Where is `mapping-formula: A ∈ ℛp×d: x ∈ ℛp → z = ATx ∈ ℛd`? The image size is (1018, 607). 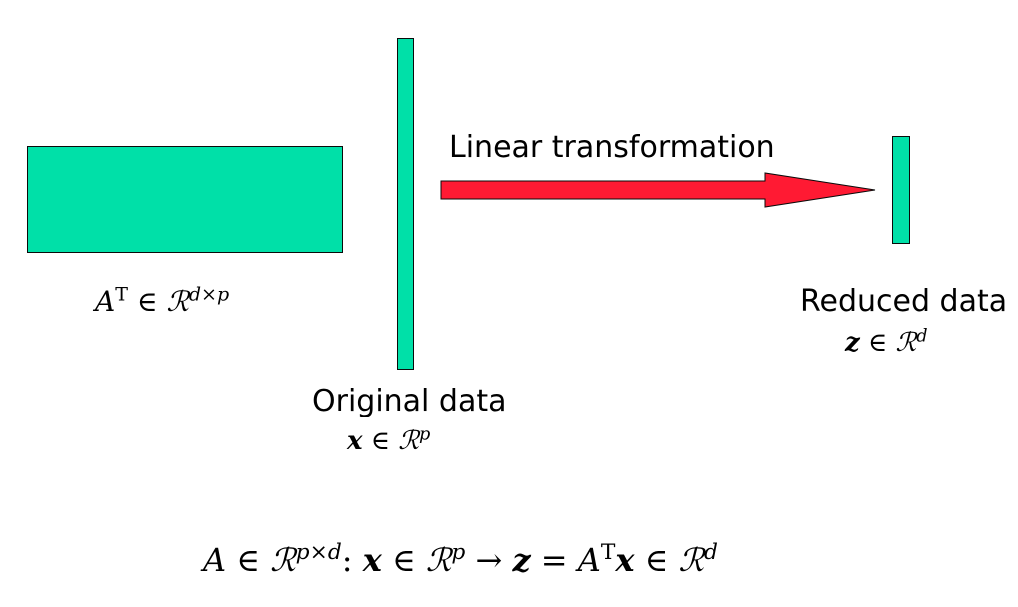
mapping-formula: A ∈ ℛp×d: x ∈ ℛp → z = ATx ∈ ℛd is located at coordinates (460, 560).